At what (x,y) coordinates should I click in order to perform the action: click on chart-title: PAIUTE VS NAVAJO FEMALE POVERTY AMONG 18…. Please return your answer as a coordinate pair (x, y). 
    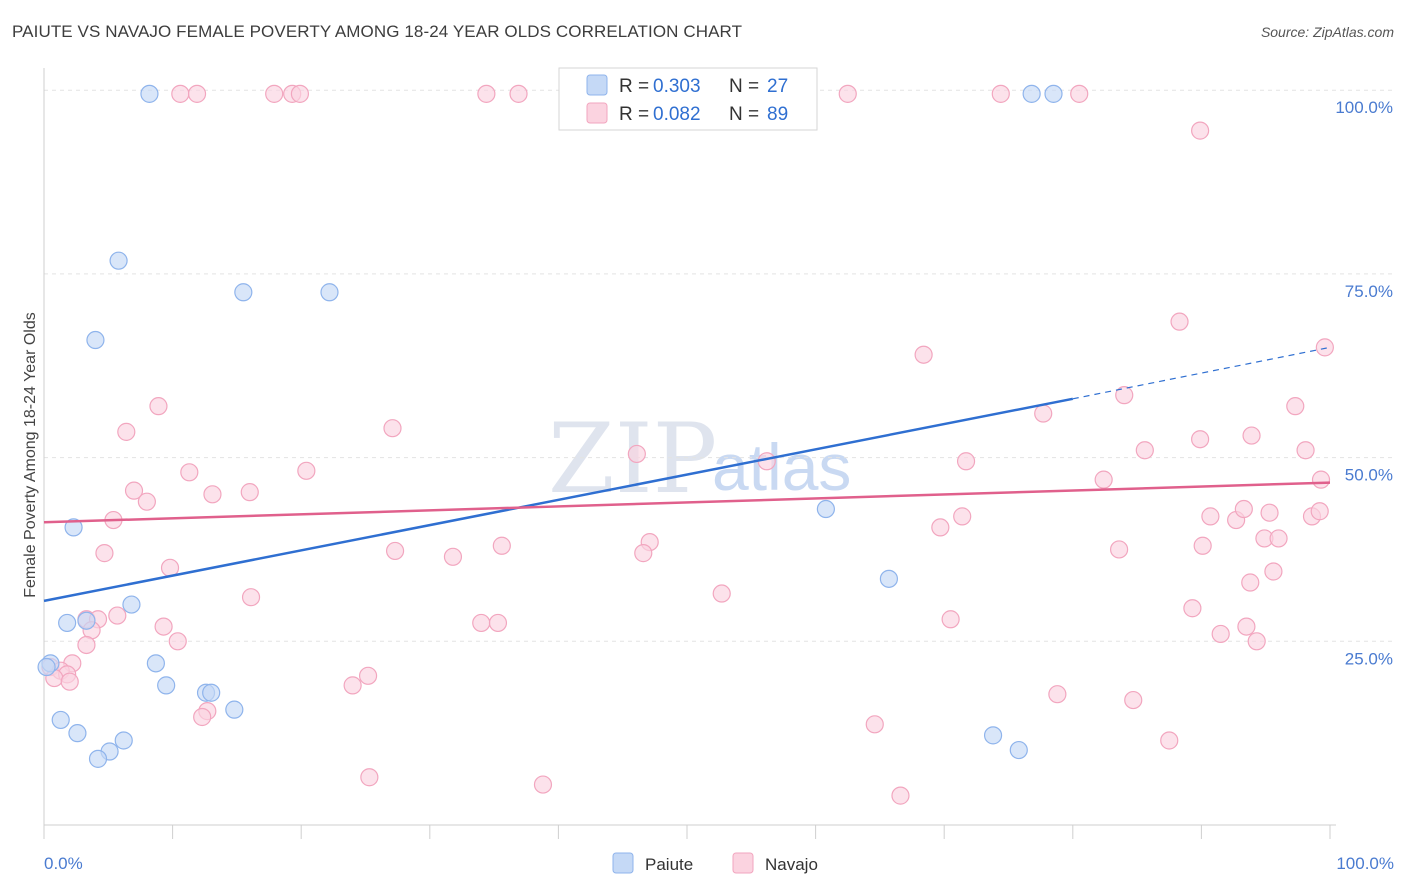
    Looking at the image, I should click on (377, 31).